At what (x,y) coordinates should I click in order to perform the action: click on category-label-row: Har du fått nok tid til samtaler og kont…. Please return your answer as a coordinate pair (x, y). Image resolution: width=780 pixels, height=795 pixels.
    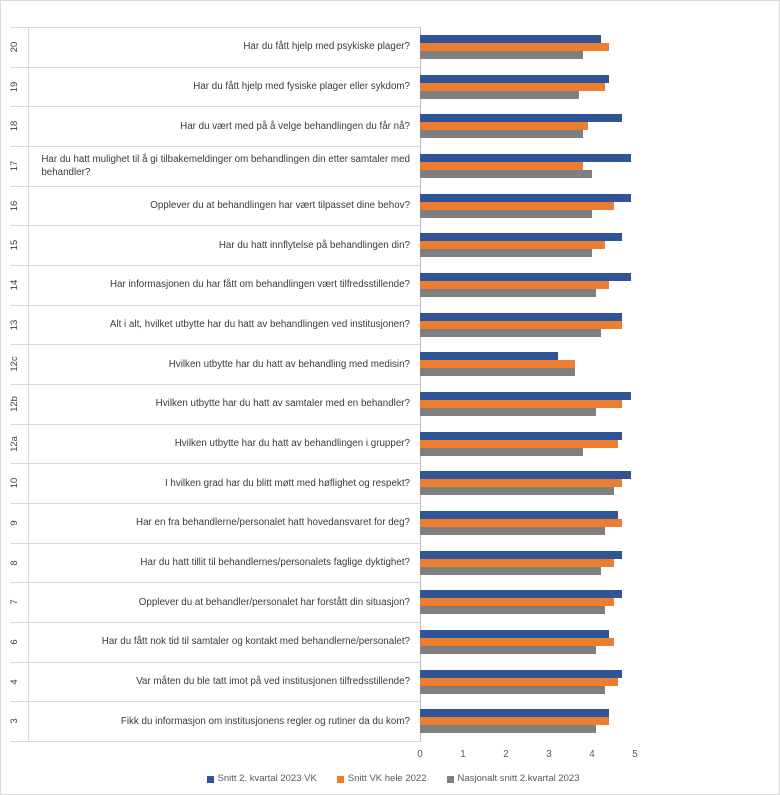
    Looking at the image, I should click on (220, 642).